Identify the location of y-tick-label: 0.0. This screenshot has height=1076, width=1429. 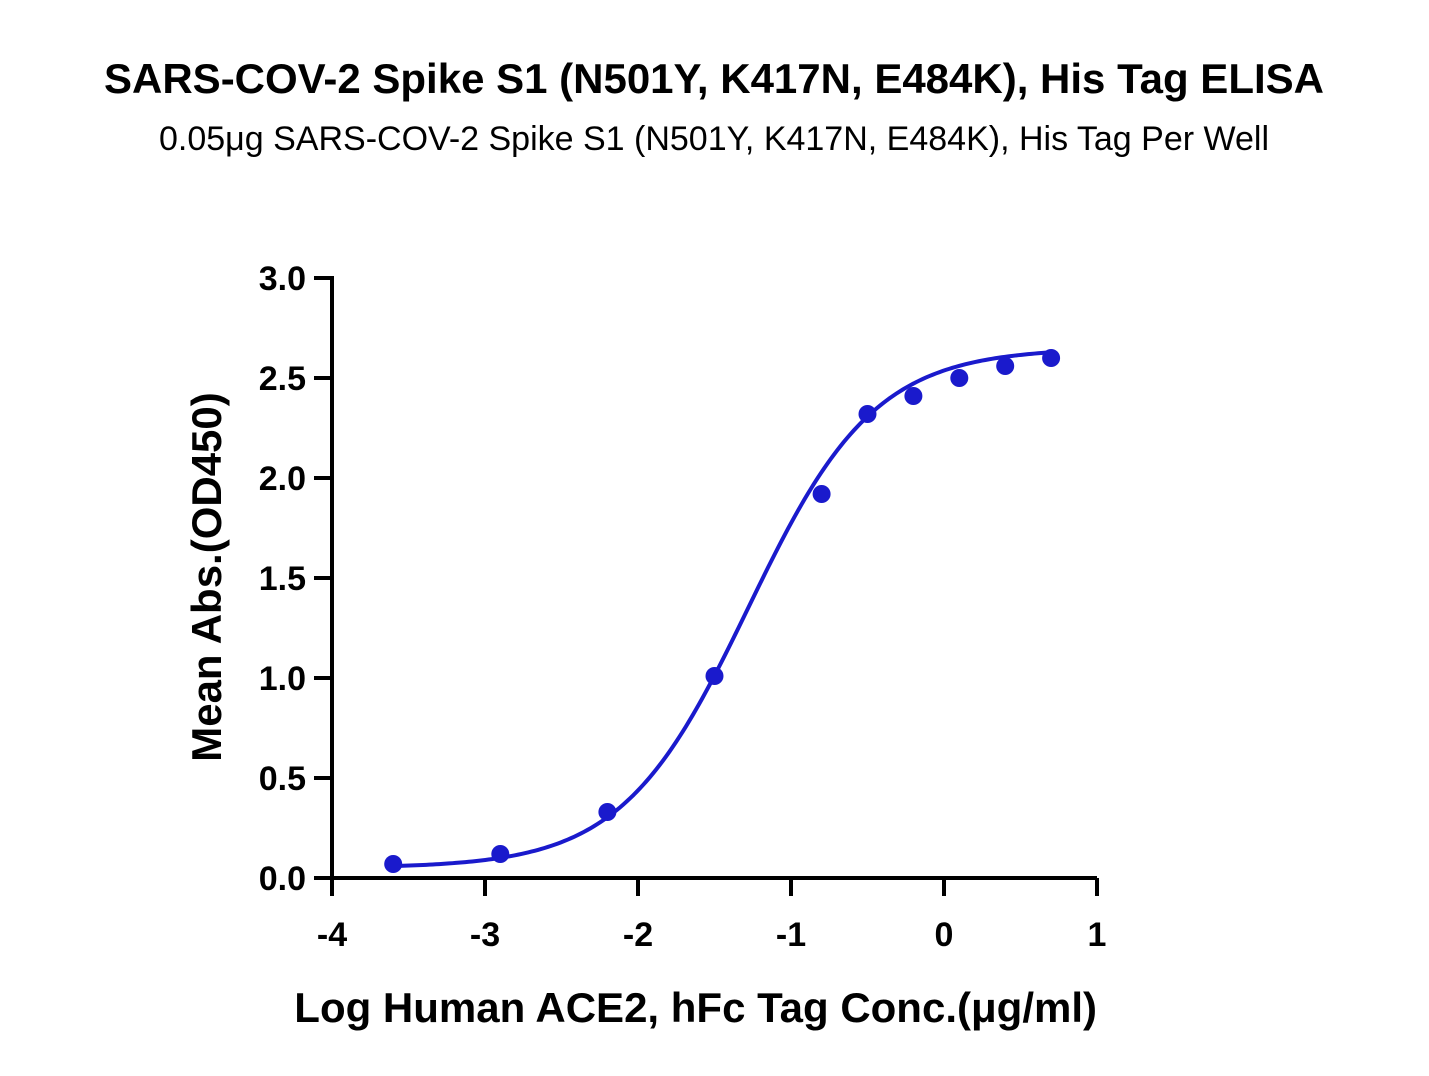
(282, 879).